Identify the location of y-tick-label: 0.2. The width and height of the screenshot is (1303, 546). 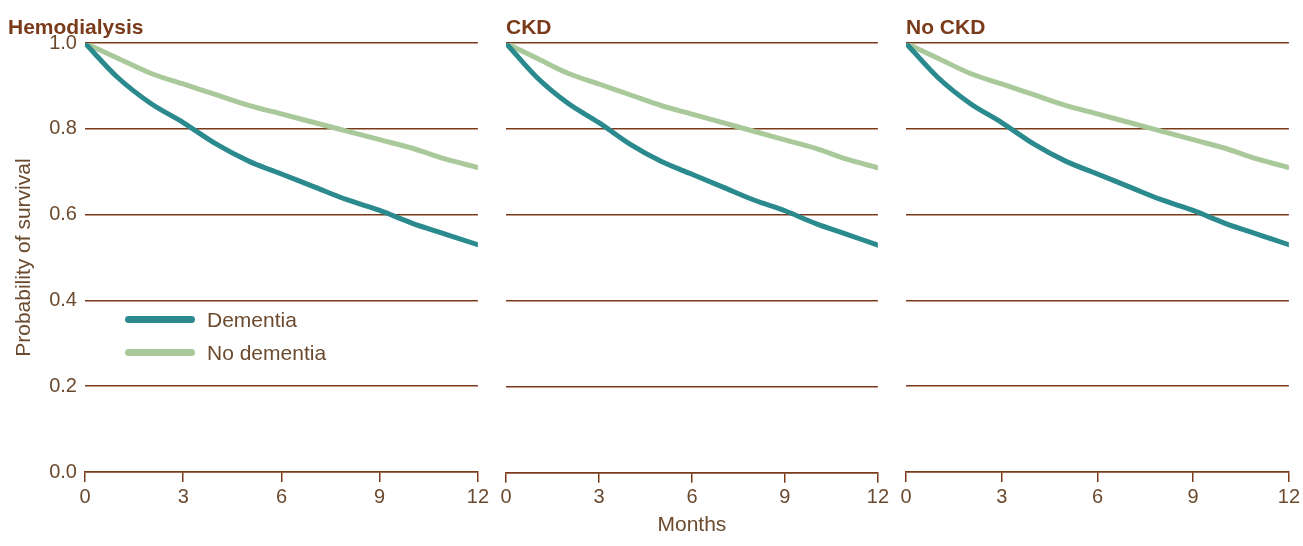
(63, 384).